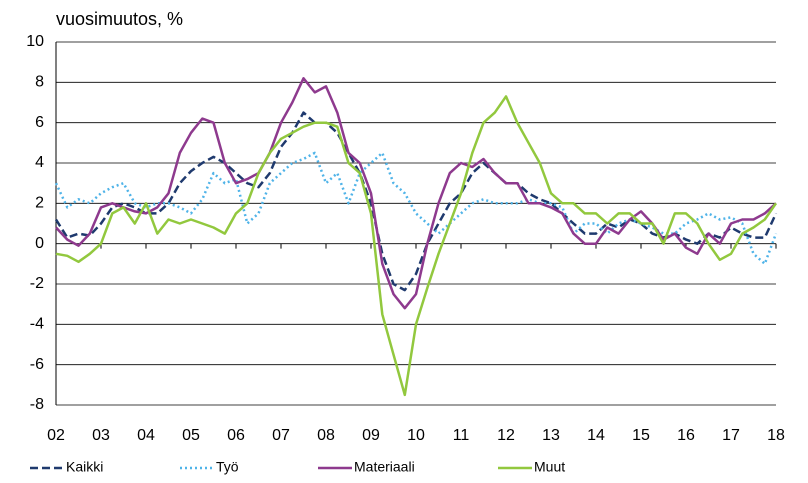  What do you see at coordinates (37, 283) in the screenshot?
I see `y-tick-label: -2` at bounding box center [37, 283].